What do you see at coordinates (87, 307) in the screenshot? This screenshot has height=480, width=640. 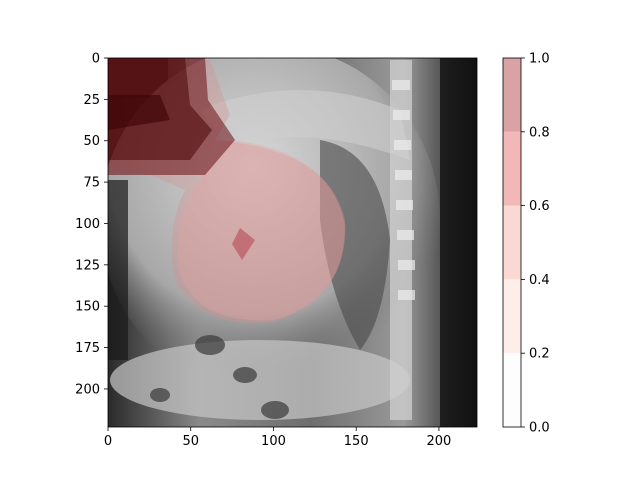 I see `y-tick-label: 150` at bounding box center [87, 307].